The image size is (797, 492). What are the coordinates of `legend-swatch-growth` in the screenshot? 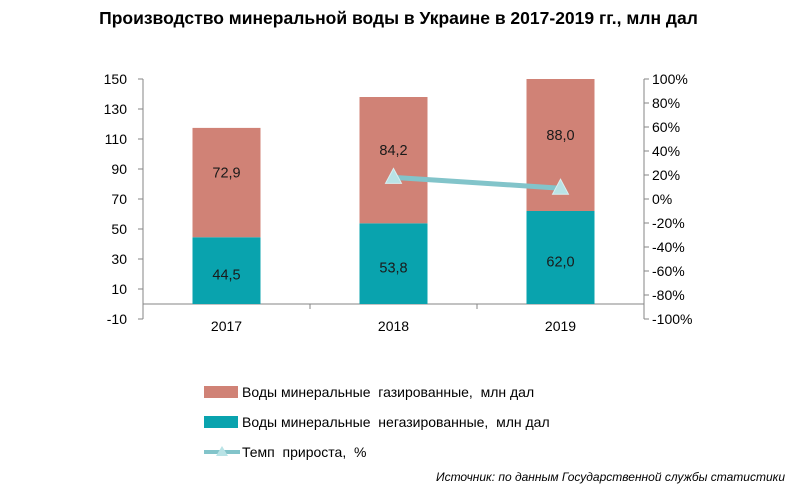 It's located at (222, 452).